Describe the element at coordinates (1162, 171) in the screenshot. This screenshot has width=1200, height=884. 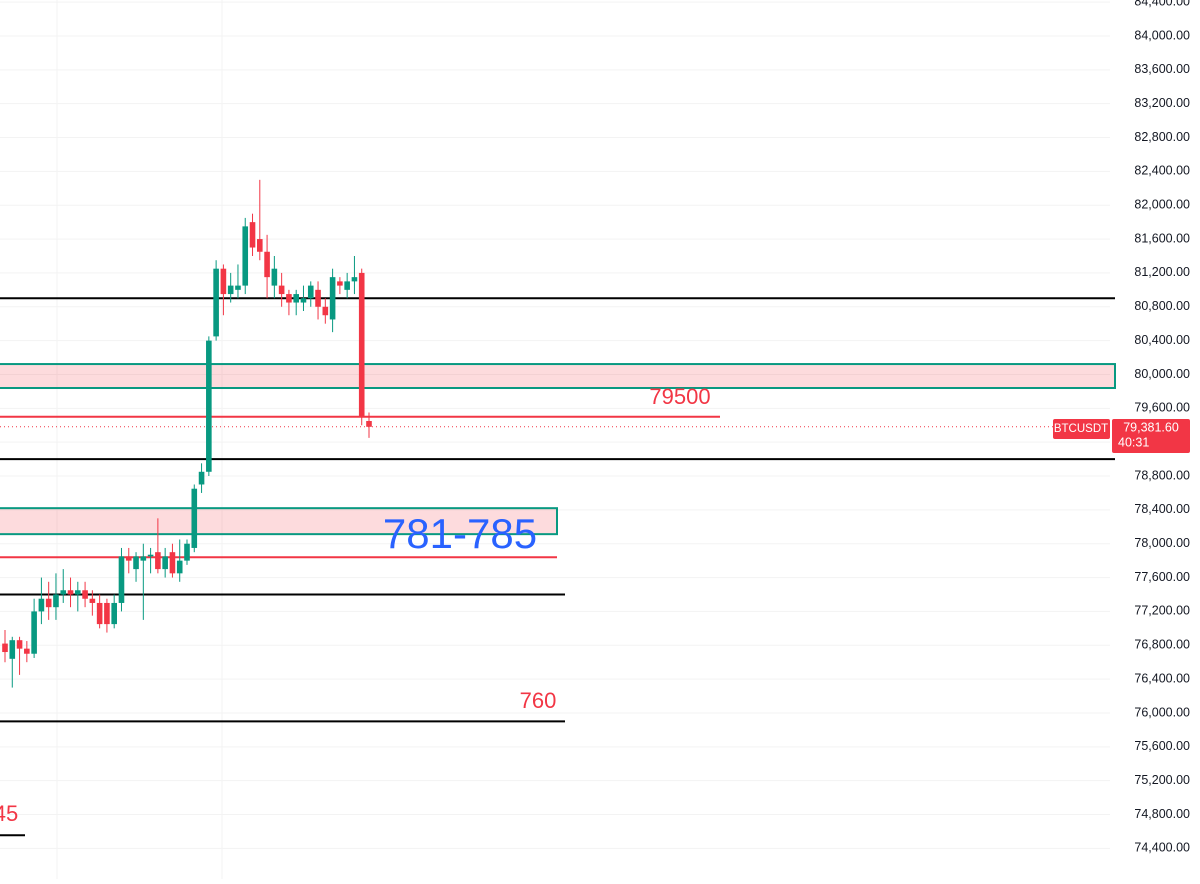
I see `y-tick-label: 82,400.00` at that location.